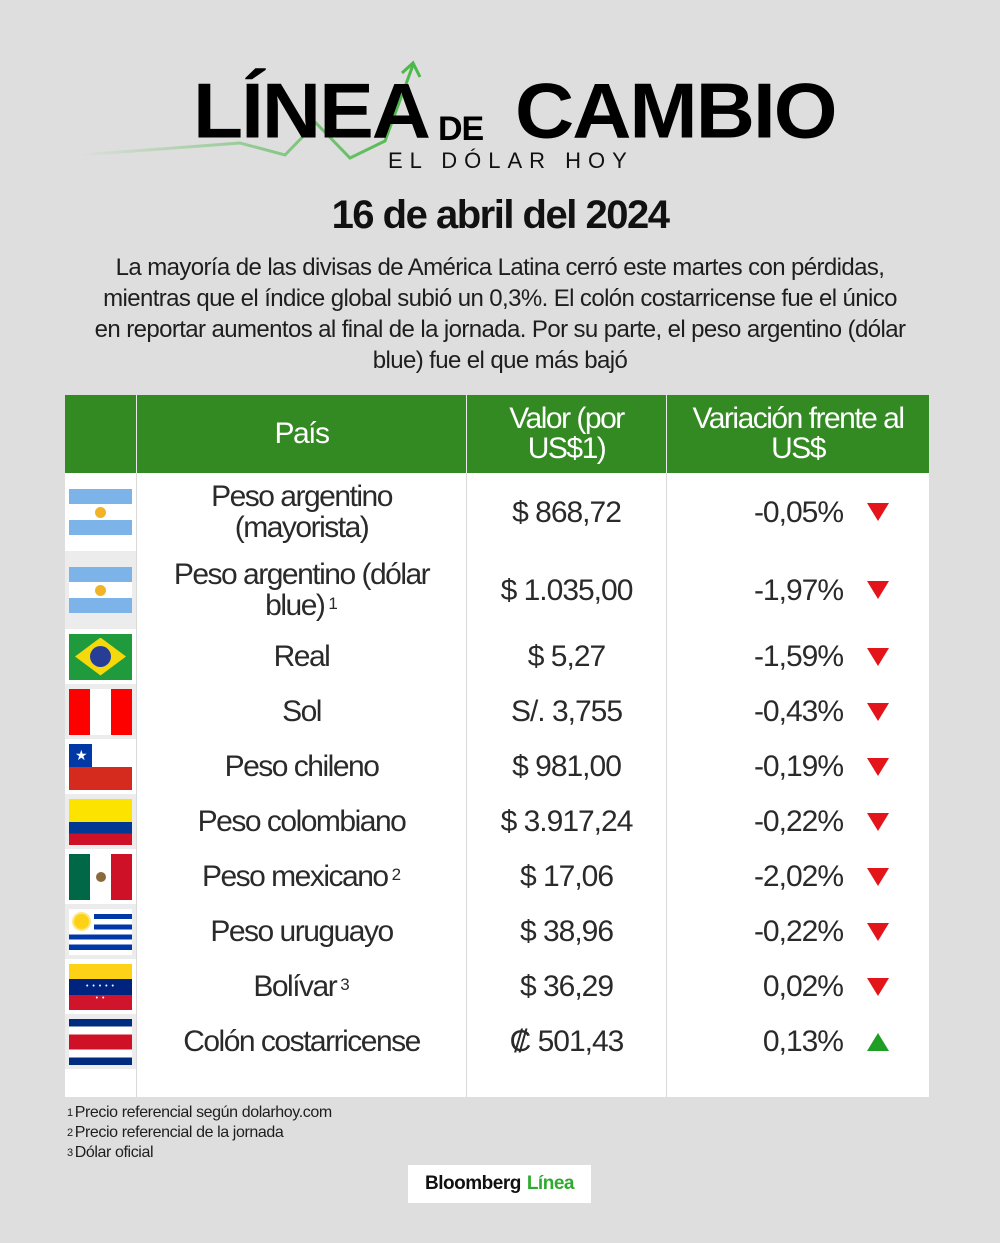 The width and height of the screenshot is (1000, 1243). I want to click on variation-value: -0,43%, so click(798, 711).